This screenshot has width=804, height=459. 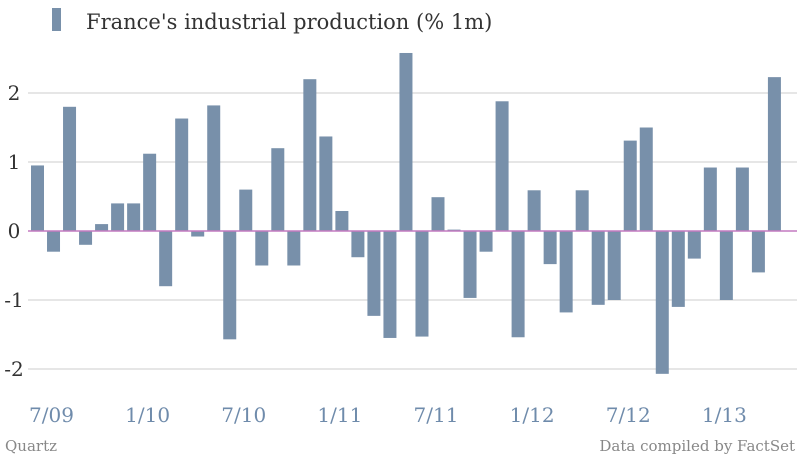 What do you see at coordinates (532, 415) in the screenshot?
I see `x-tick-label: 1/12` at bounding box center [532, 415].